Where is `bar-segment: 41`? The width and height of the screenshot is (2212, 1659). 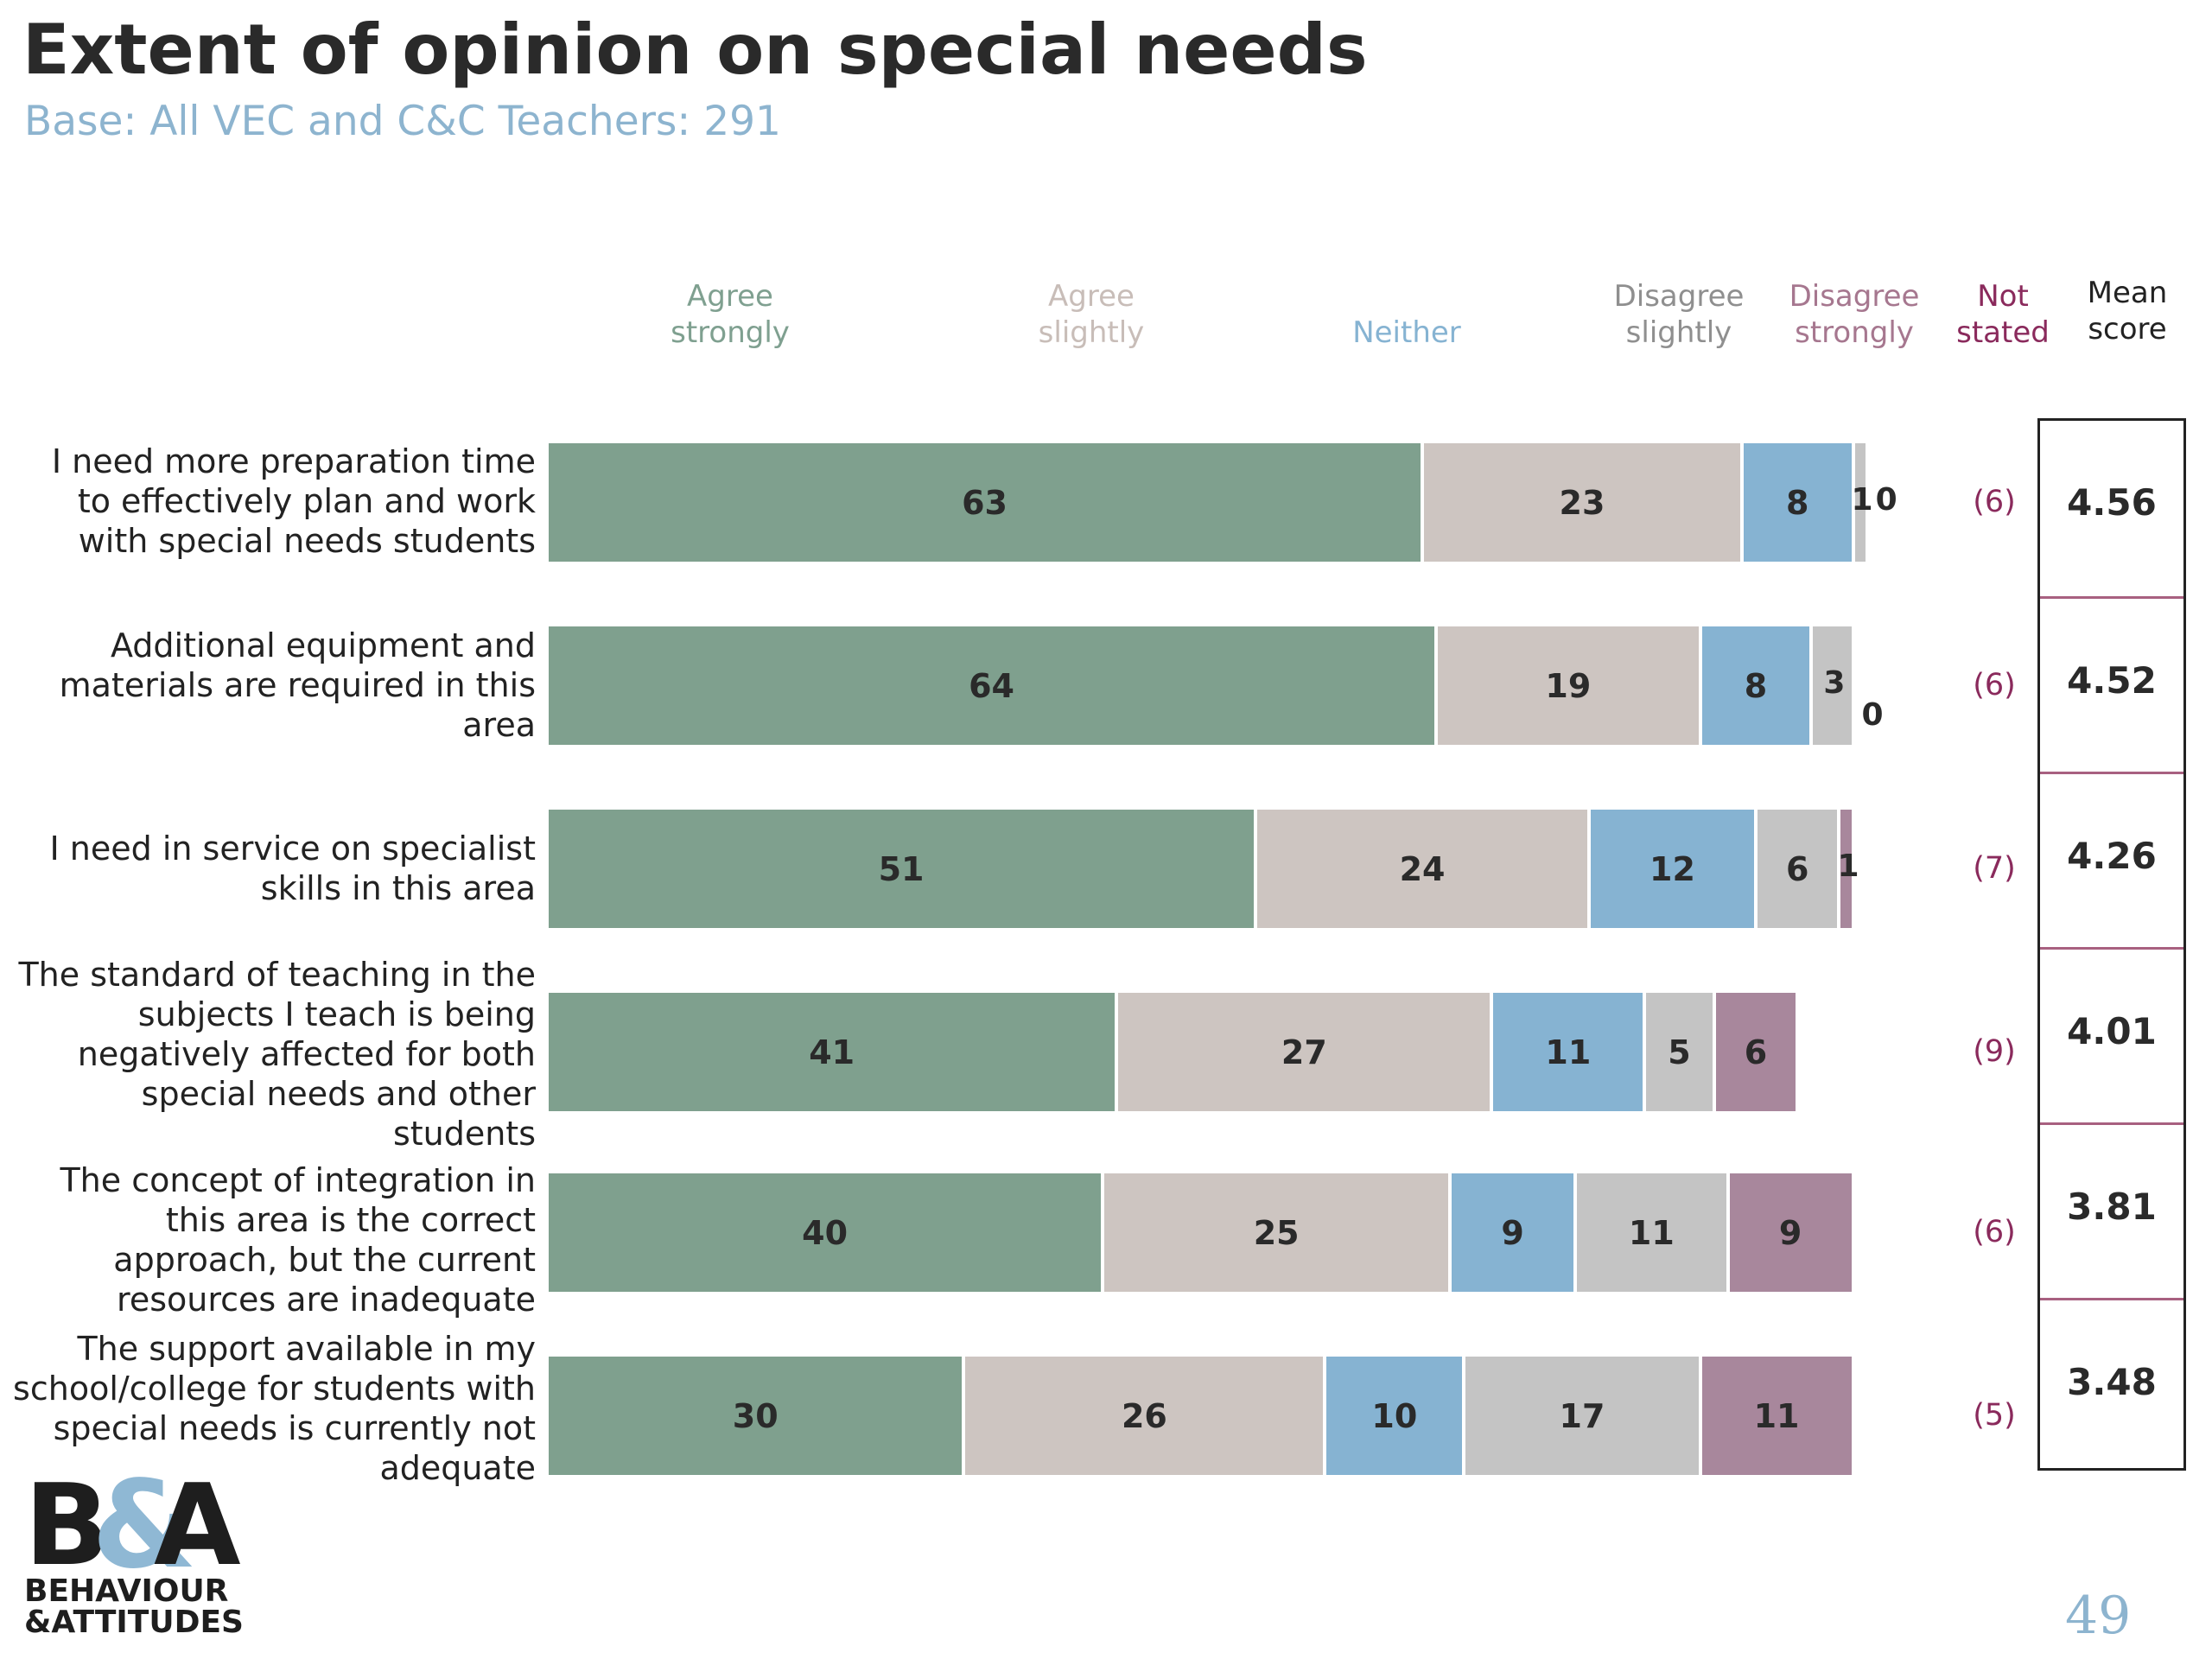
bar-segment: 41 is located at coordinates (834, 1052).